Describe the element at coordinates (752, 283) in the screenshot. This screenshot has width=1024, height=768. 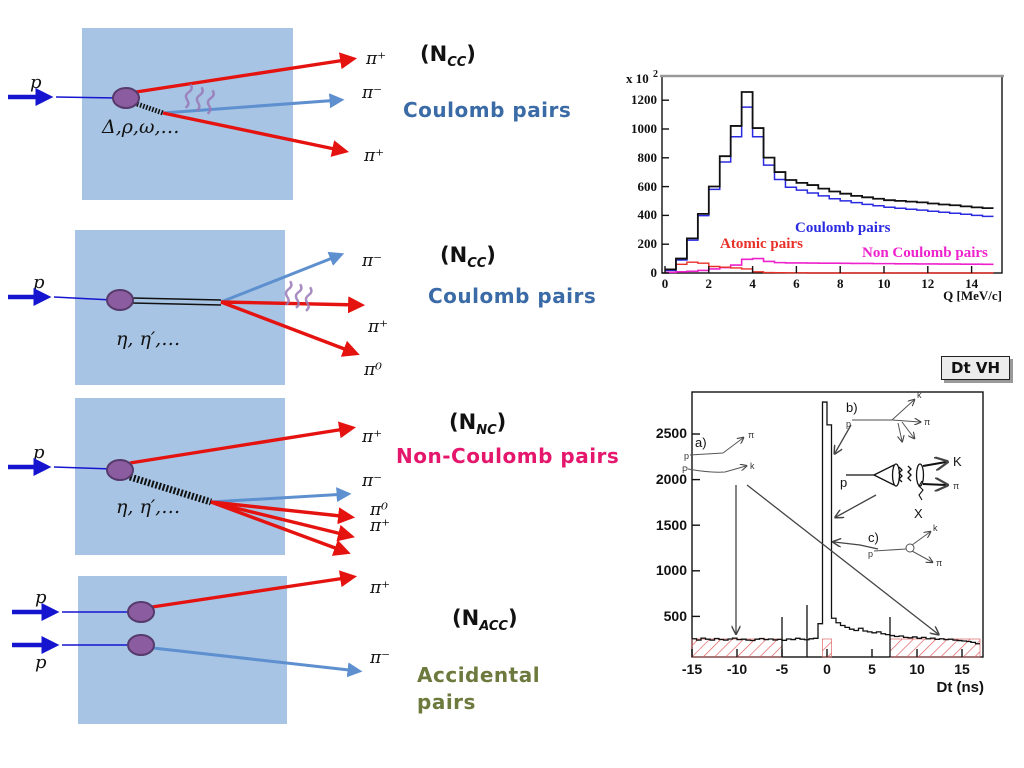
I see `svg-text: 4` at that location.